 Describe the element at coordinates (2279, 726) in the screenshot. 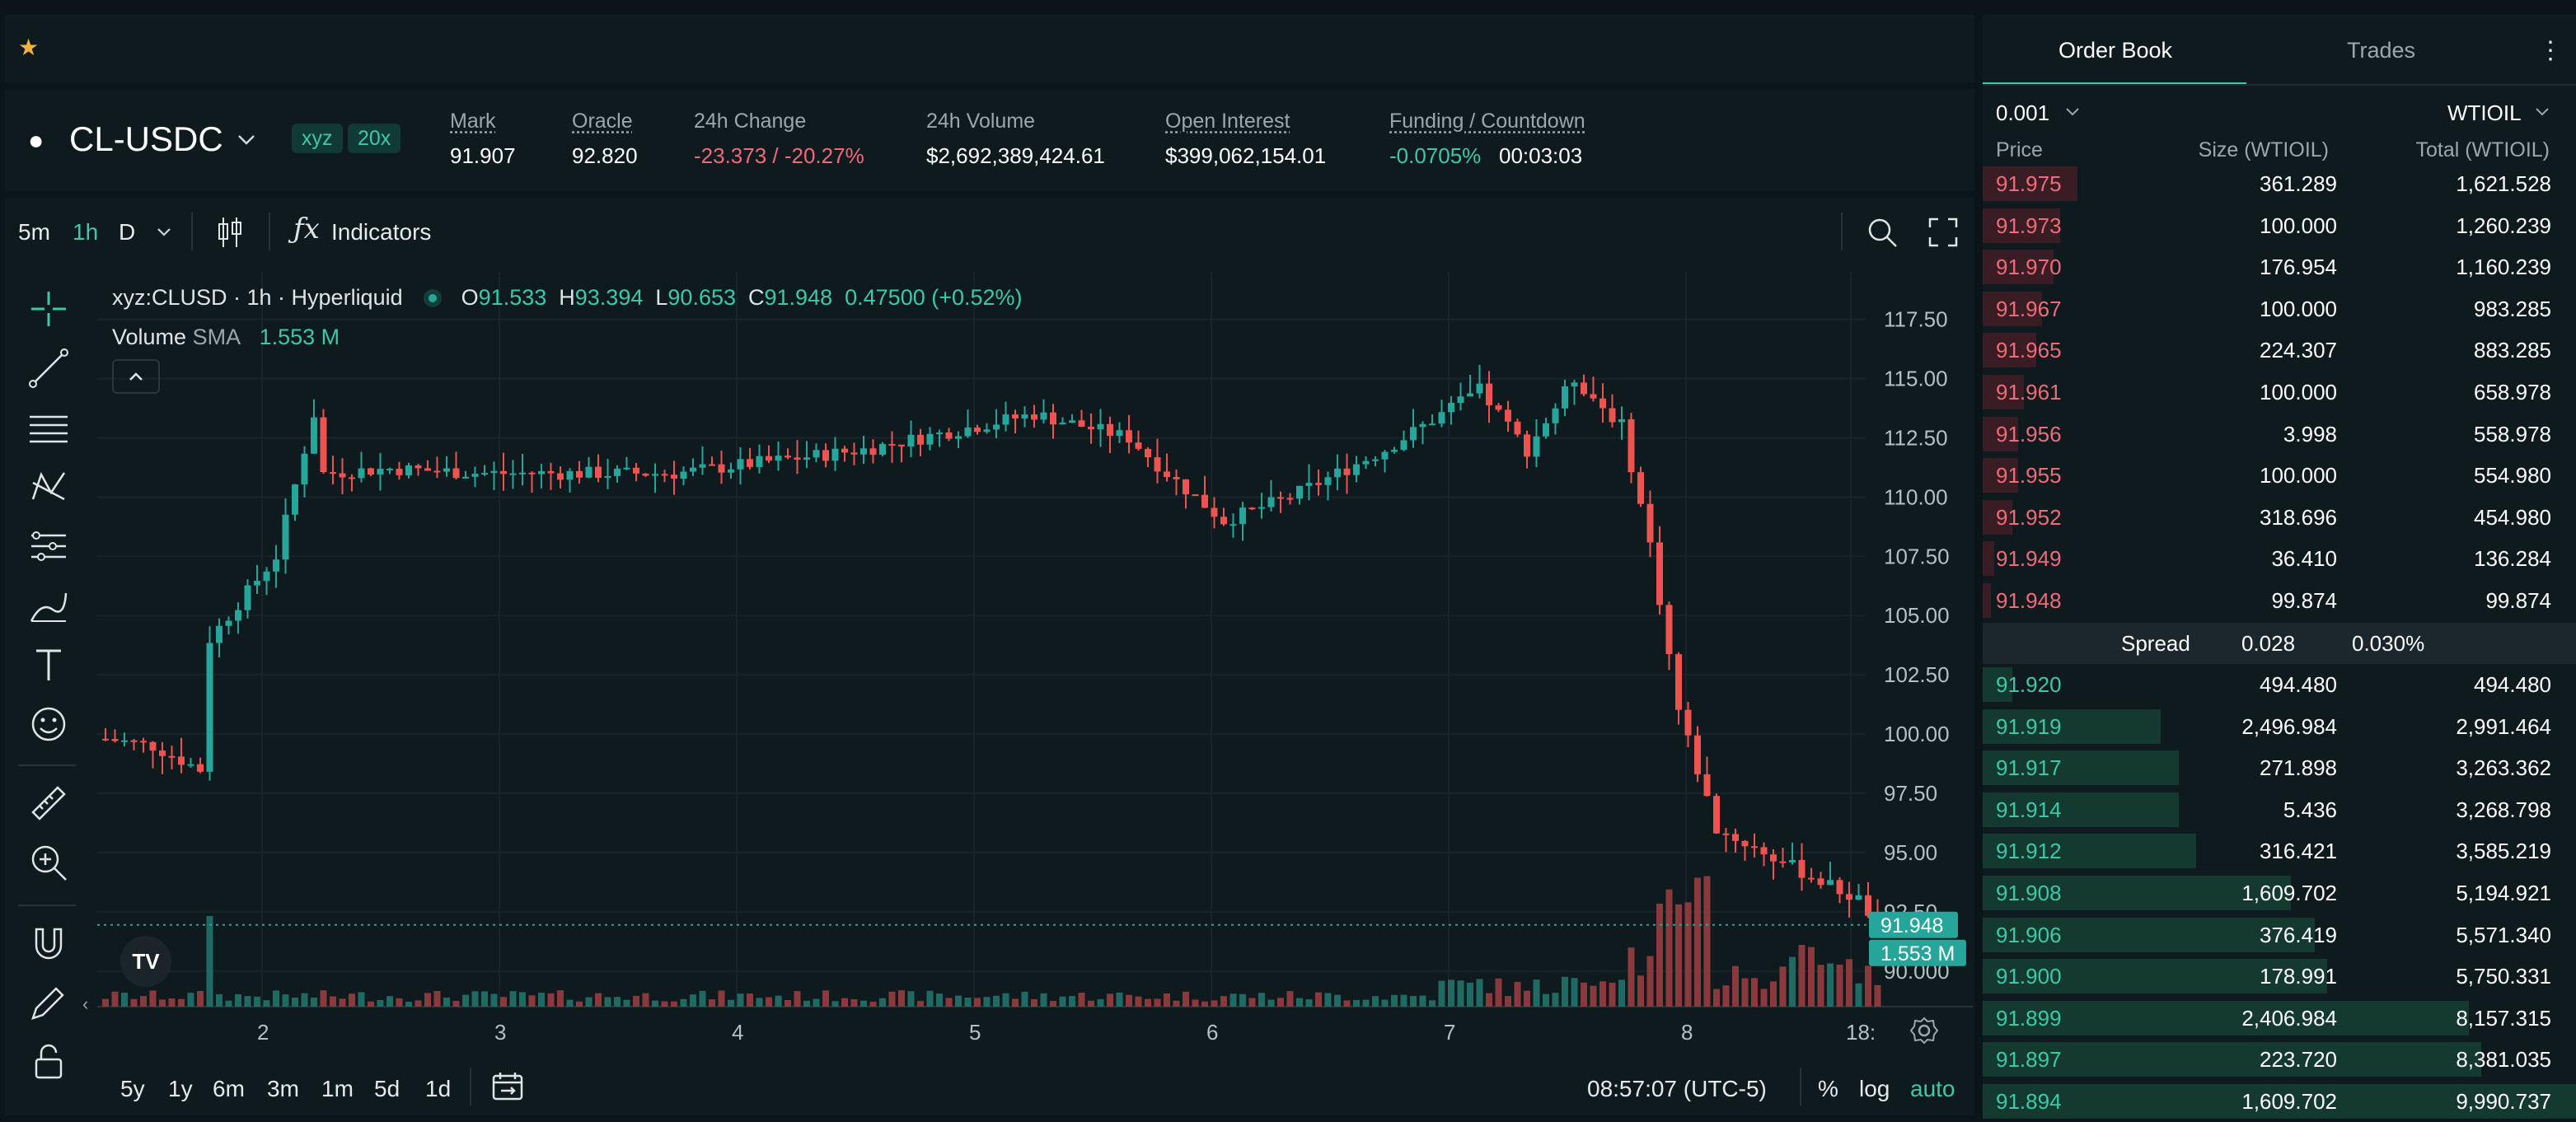

I see `bid-row: 91.919 2,496.984 2,991.464` at that location.